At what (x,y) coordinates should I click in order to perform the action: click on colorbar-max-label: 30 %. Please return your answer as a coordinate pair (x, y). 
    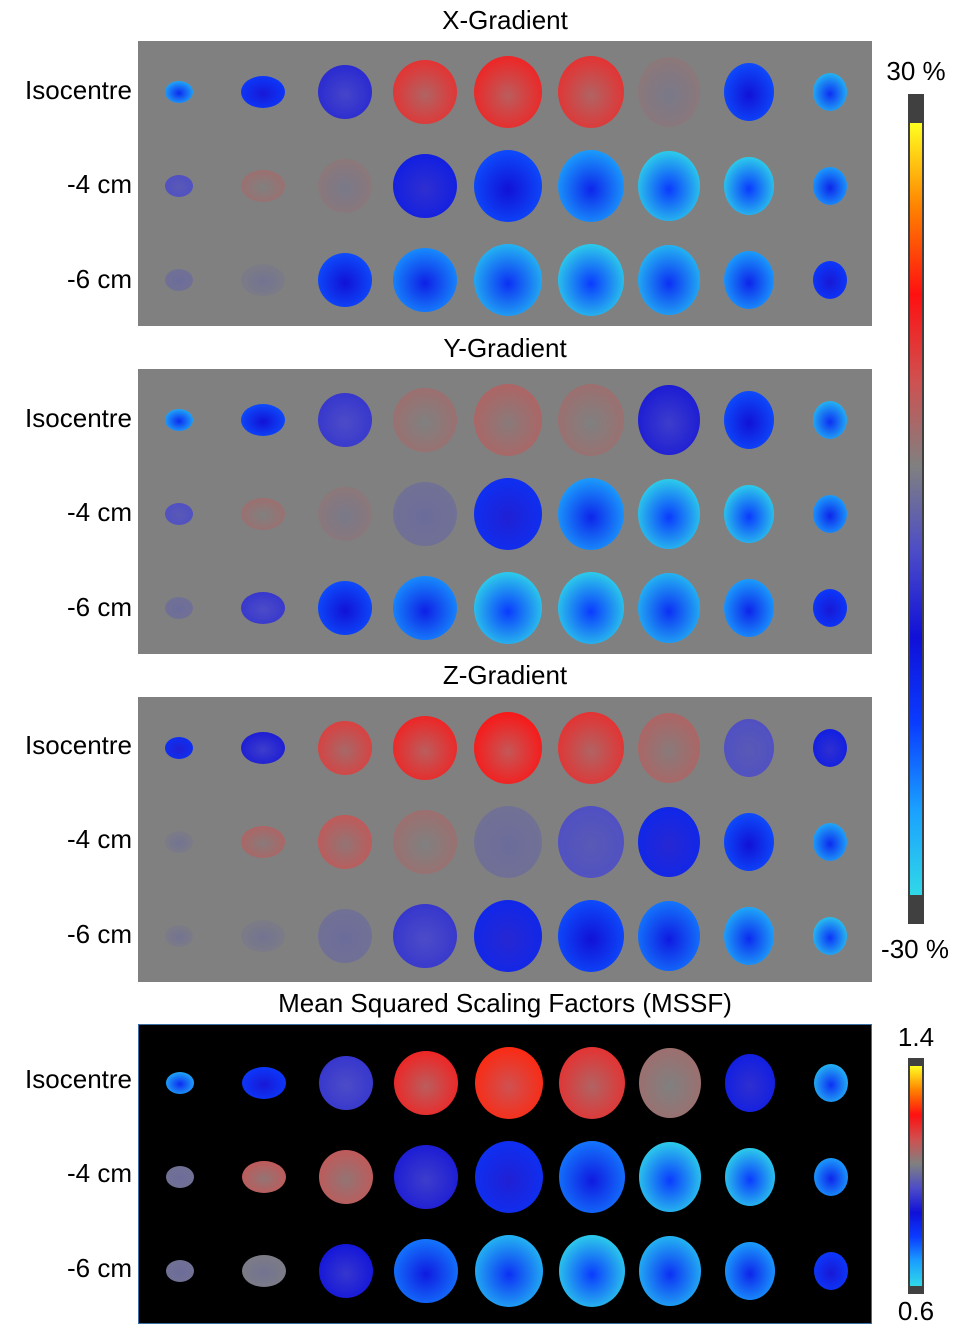
    Looking at the image, I should click on (916, 71).